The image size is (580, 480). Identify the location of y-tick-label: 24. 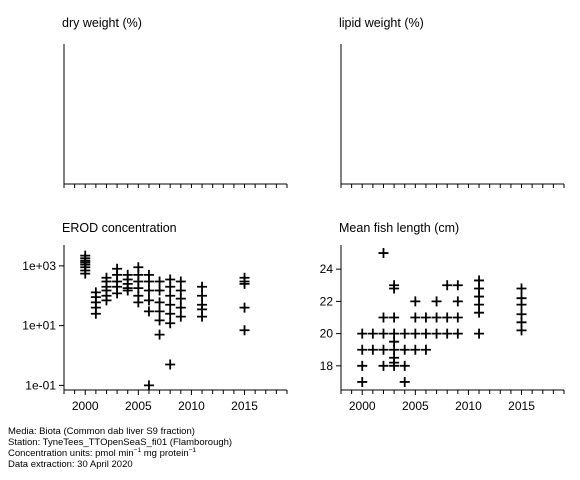
(327, 269).